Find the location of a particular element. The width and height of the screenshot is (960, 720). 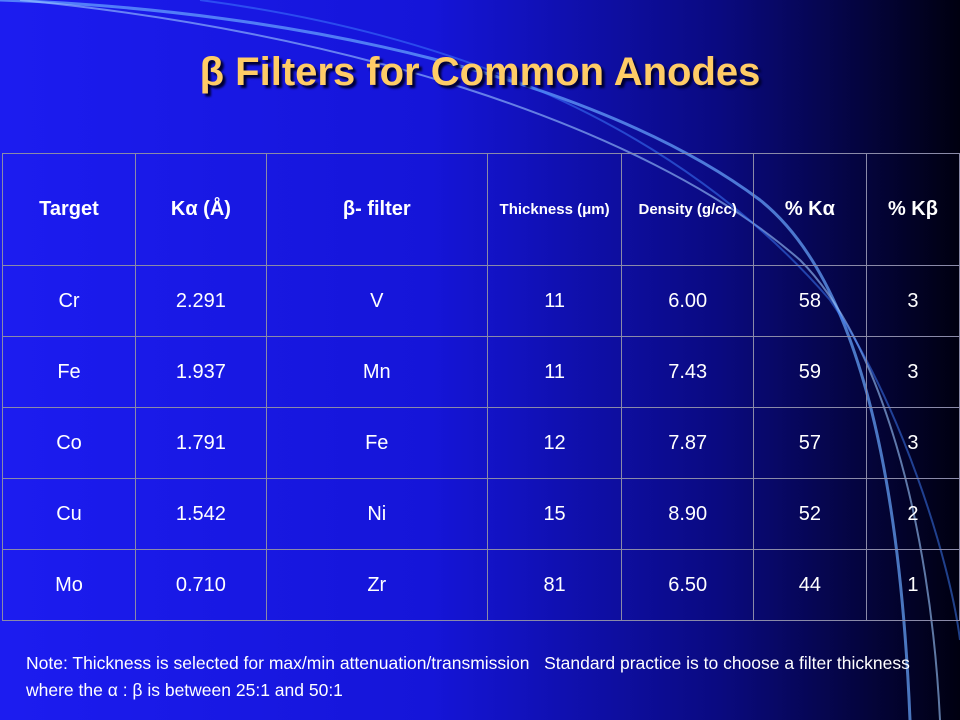

table-row: Cr 2.291 V 11 6.00 58 3 is located at coordinates (481, 301).